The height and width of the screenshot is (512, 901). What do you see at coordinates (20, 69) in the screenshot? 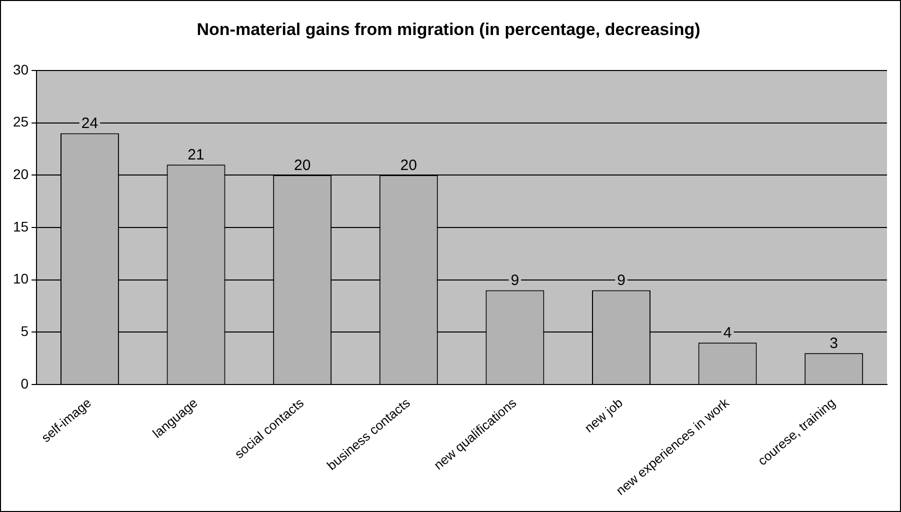
I see `y-tick-label: 30` at bounding box center [20, 69].